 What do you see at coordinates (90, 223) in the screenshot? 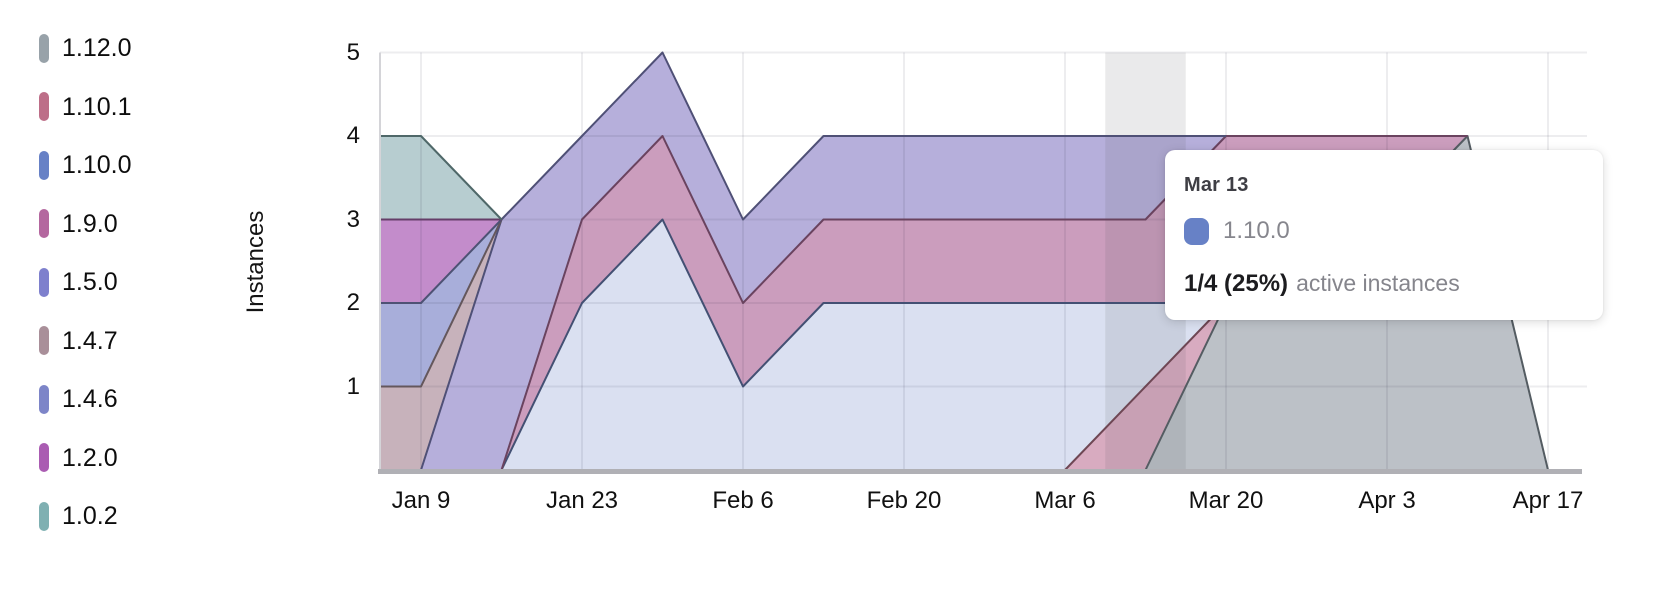
I see `legend-item-label: 1.9.0` at bounding box center [90, 223].